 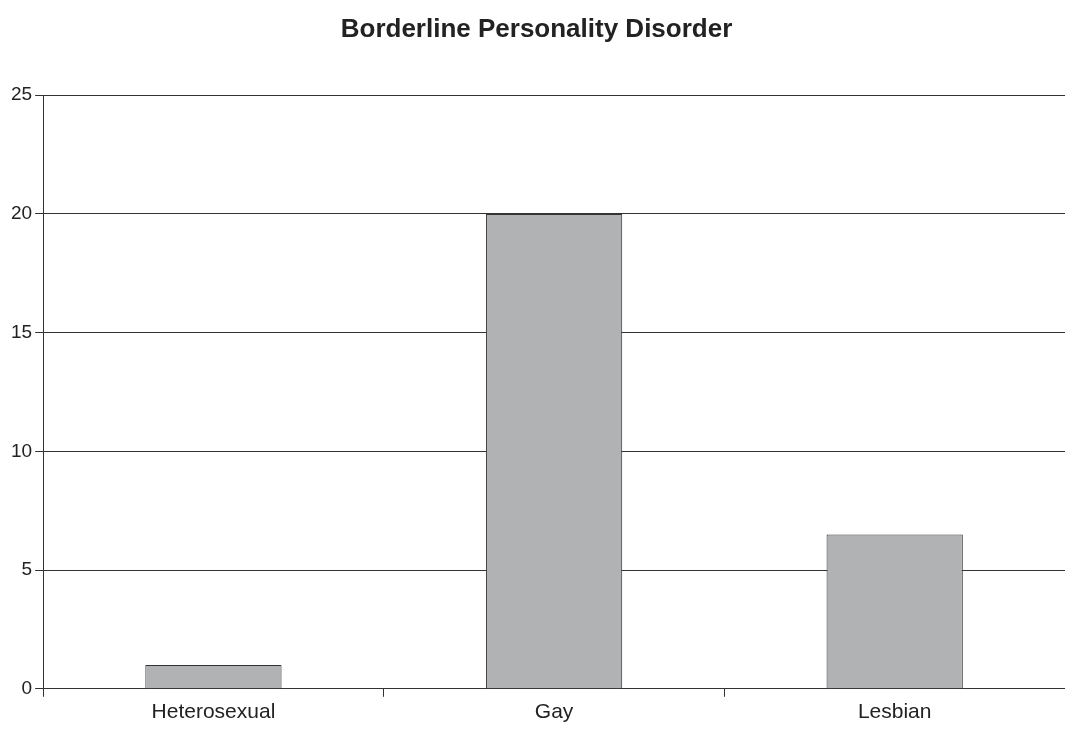 What do you see at coordinates (21, 94) in the screenshot?
I see `y-tick-label: 25` at bounding box center [21, 94].